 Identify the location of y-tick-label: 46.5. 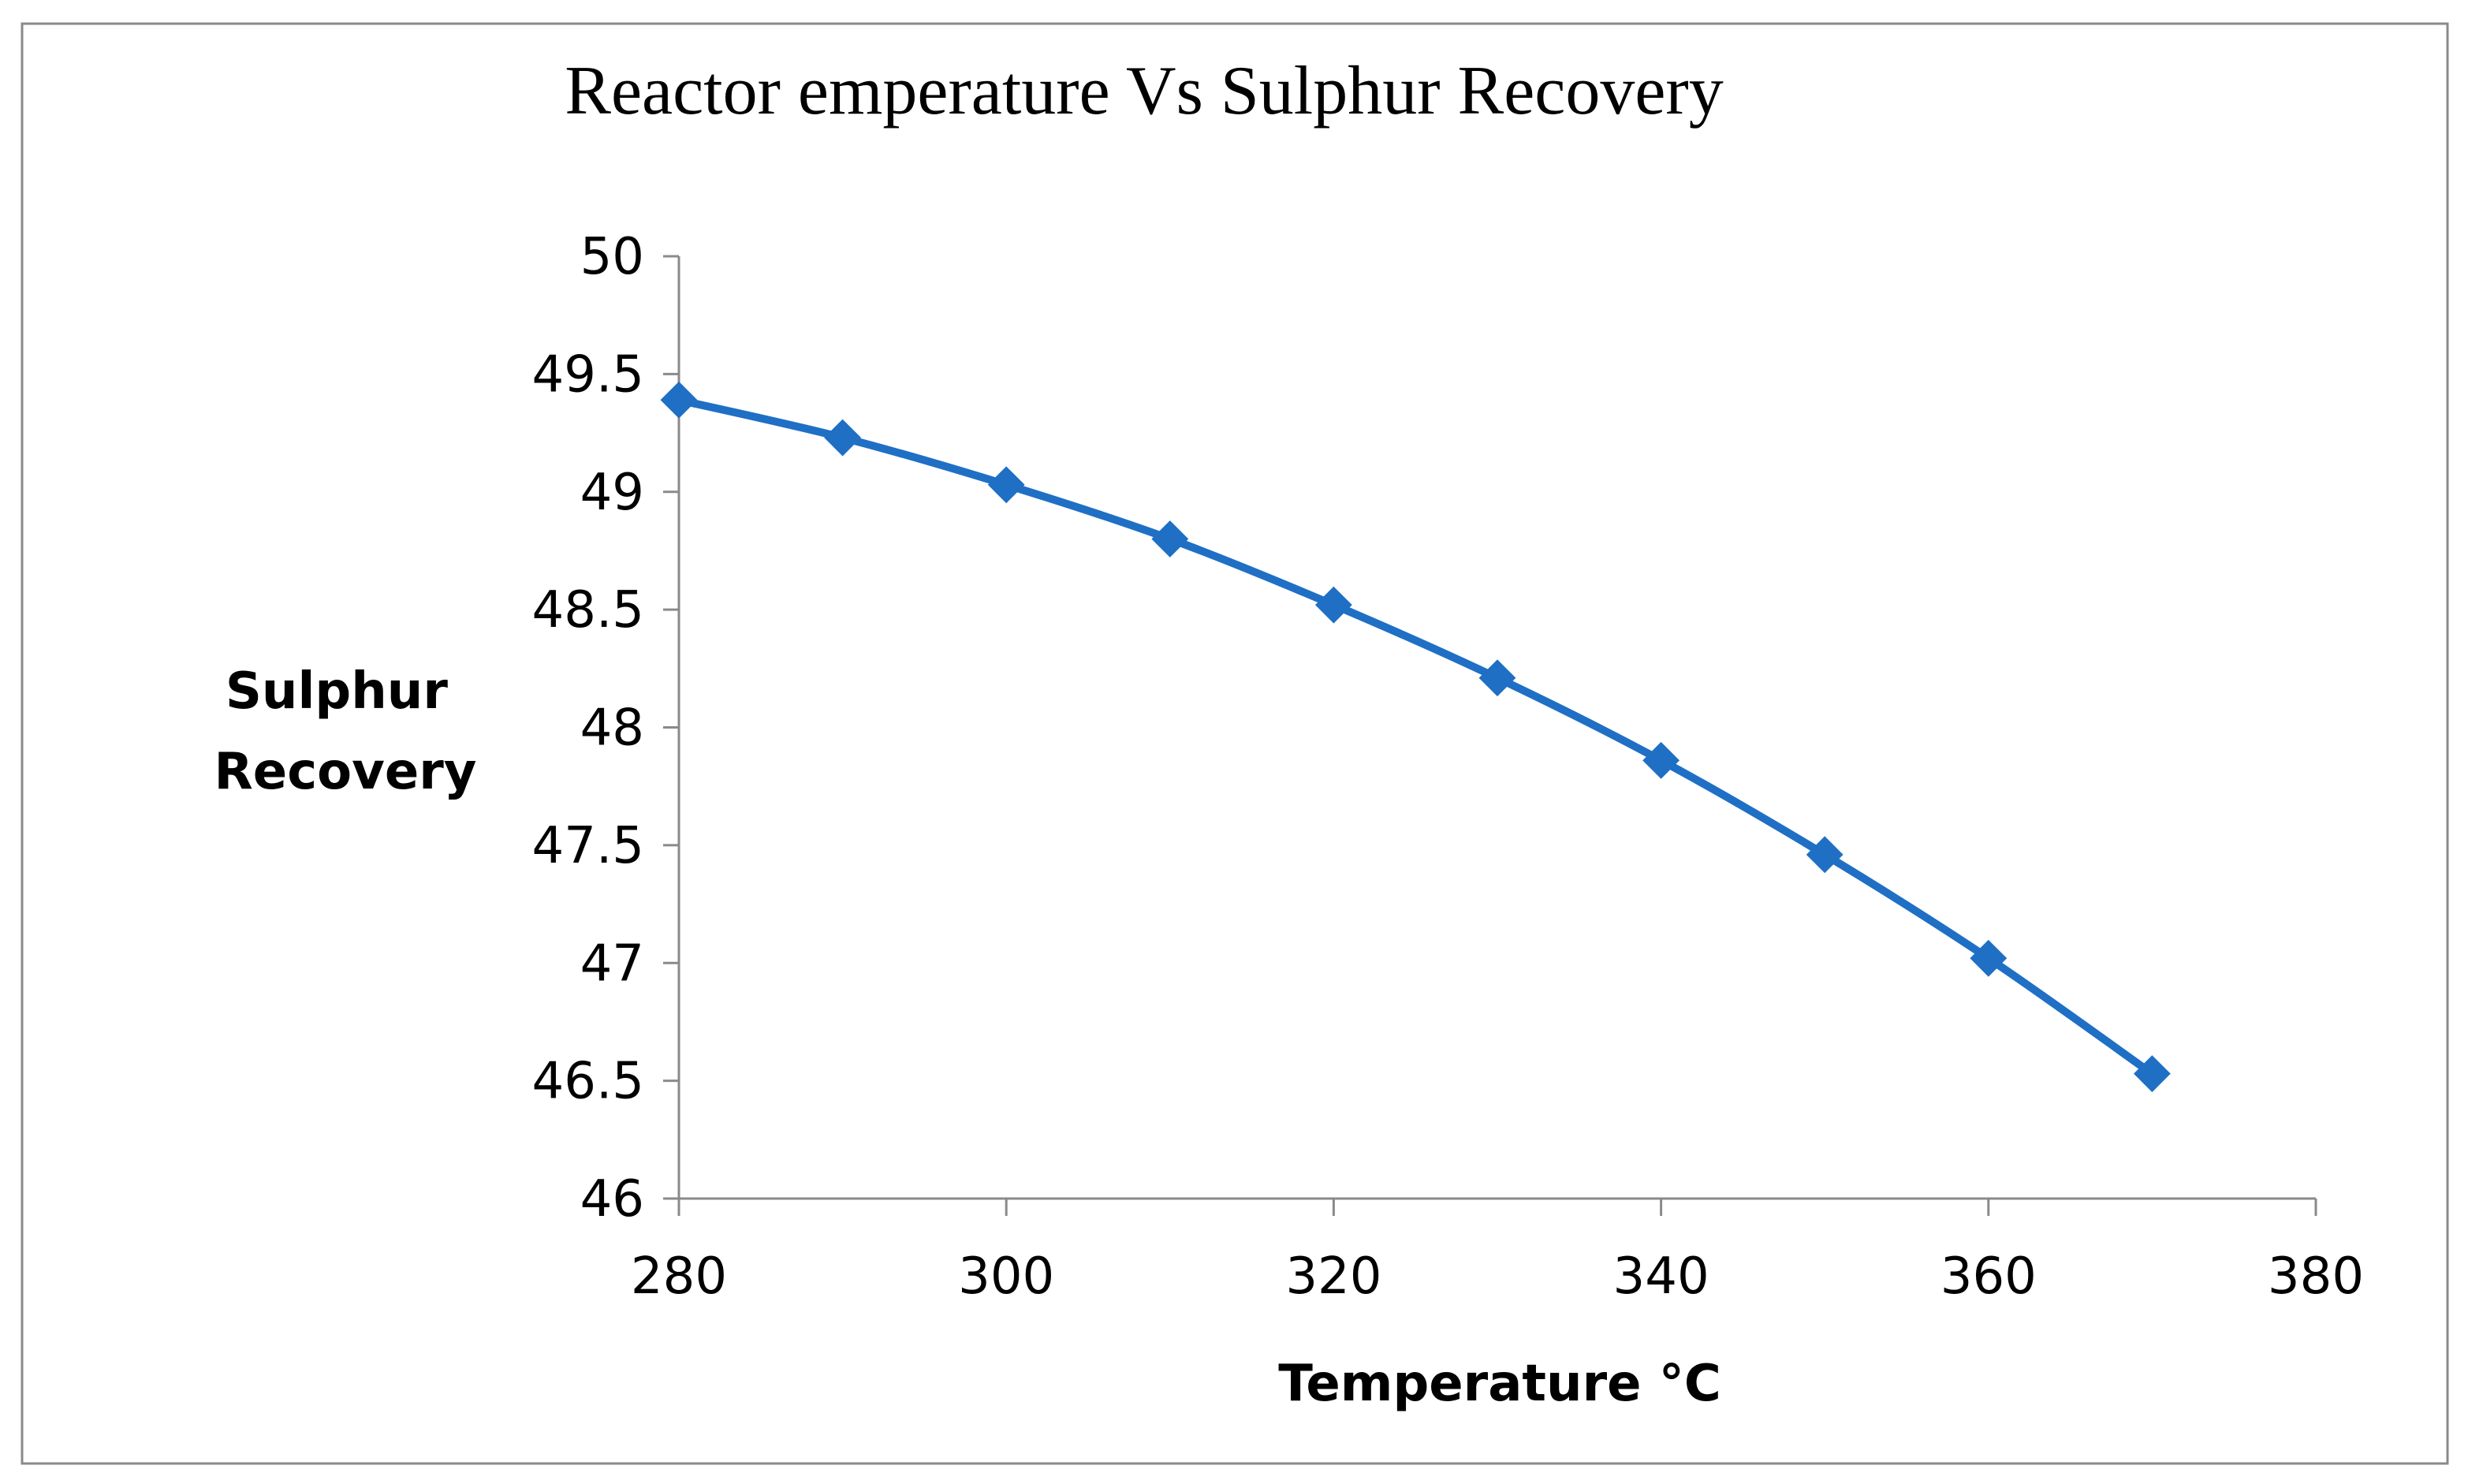
(588, 1082).